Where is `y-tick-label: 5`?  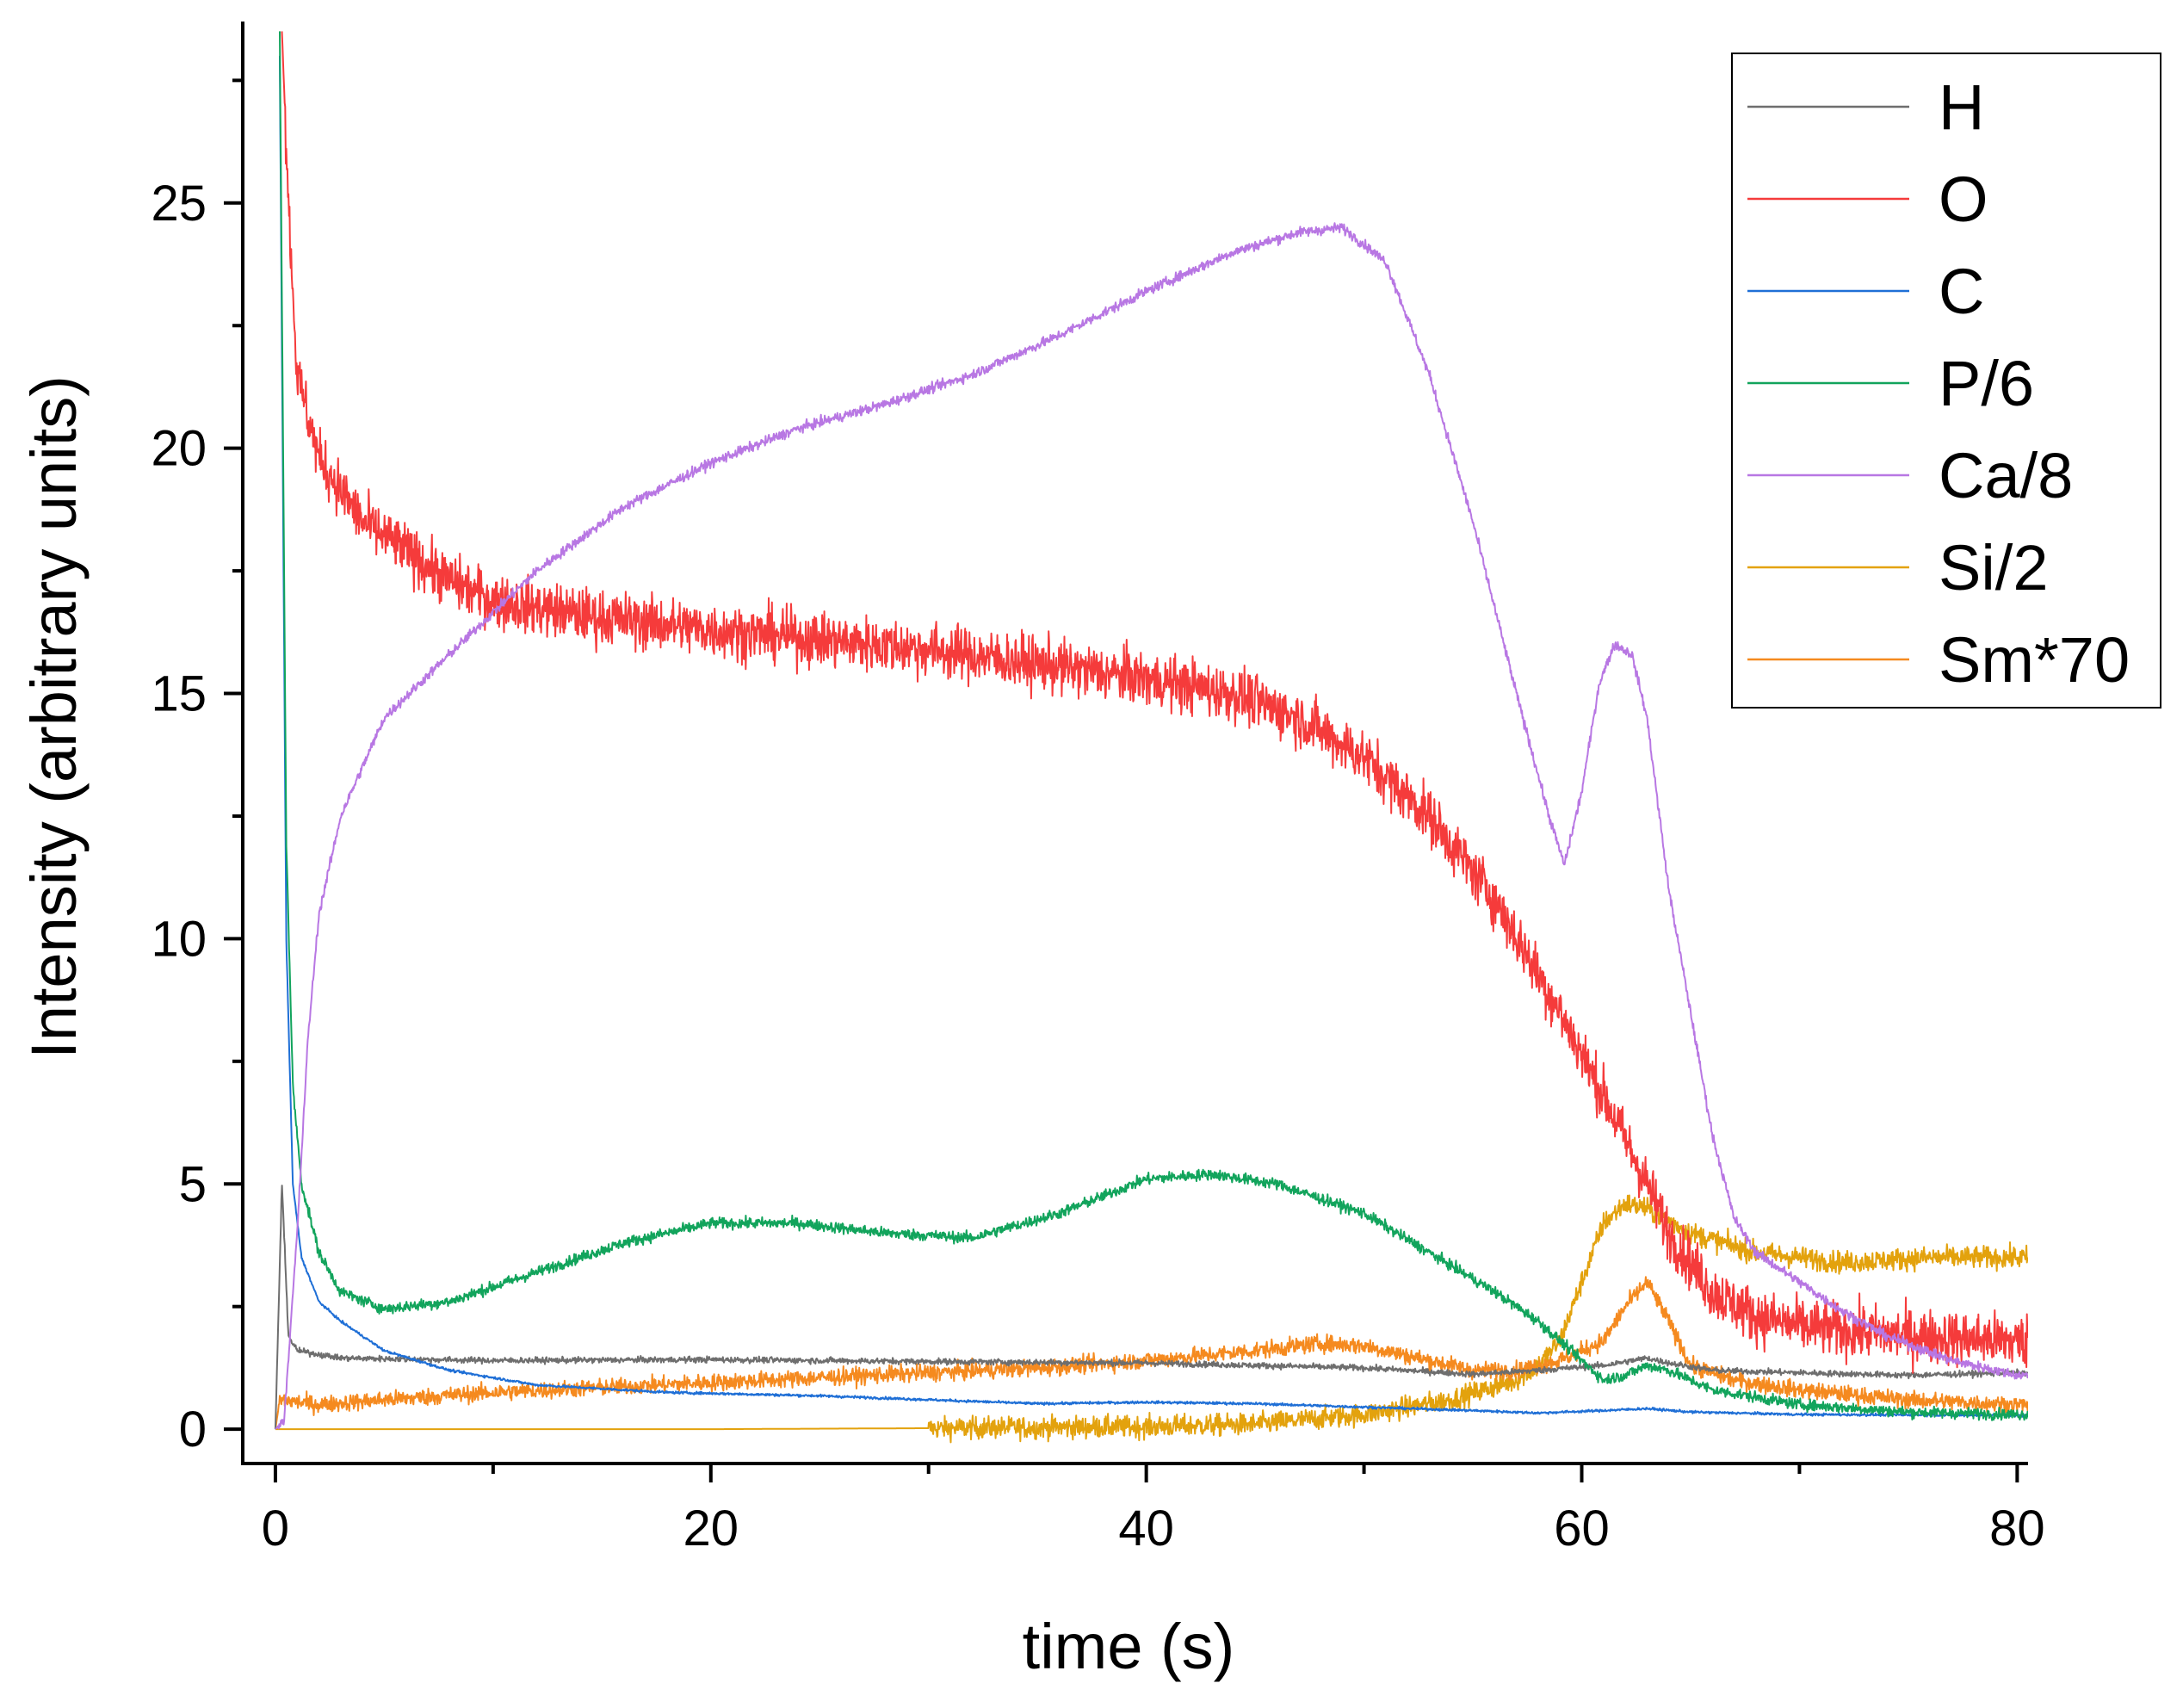 y-tick-label: 5 is located at coordinates (193, 1184).